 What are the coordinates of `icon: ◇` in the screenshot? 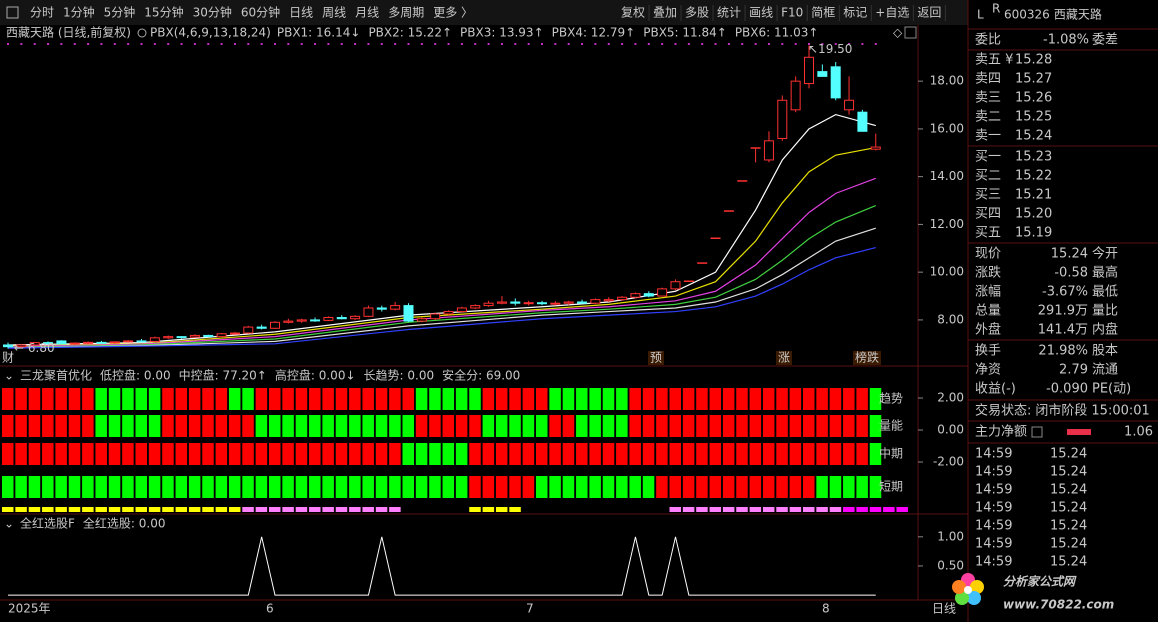 It's located at (898, 33).